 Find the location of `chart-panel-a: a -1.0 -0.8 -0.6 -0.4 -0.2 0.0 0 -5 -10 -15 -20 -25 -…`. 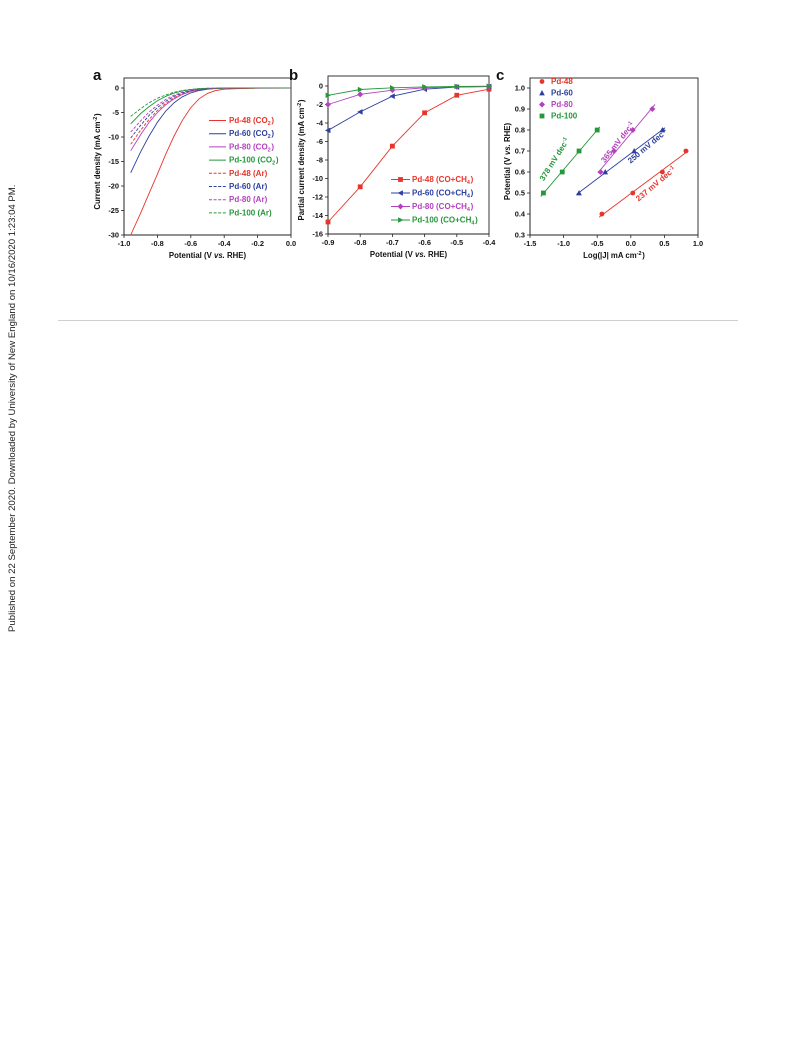

chart-panel-a: a -1.0 -0.8 -0.6 -0.4 -0.2 0.0 0 -5 -10 -15 -20 -25 -… is located at coordinates (194, 163).